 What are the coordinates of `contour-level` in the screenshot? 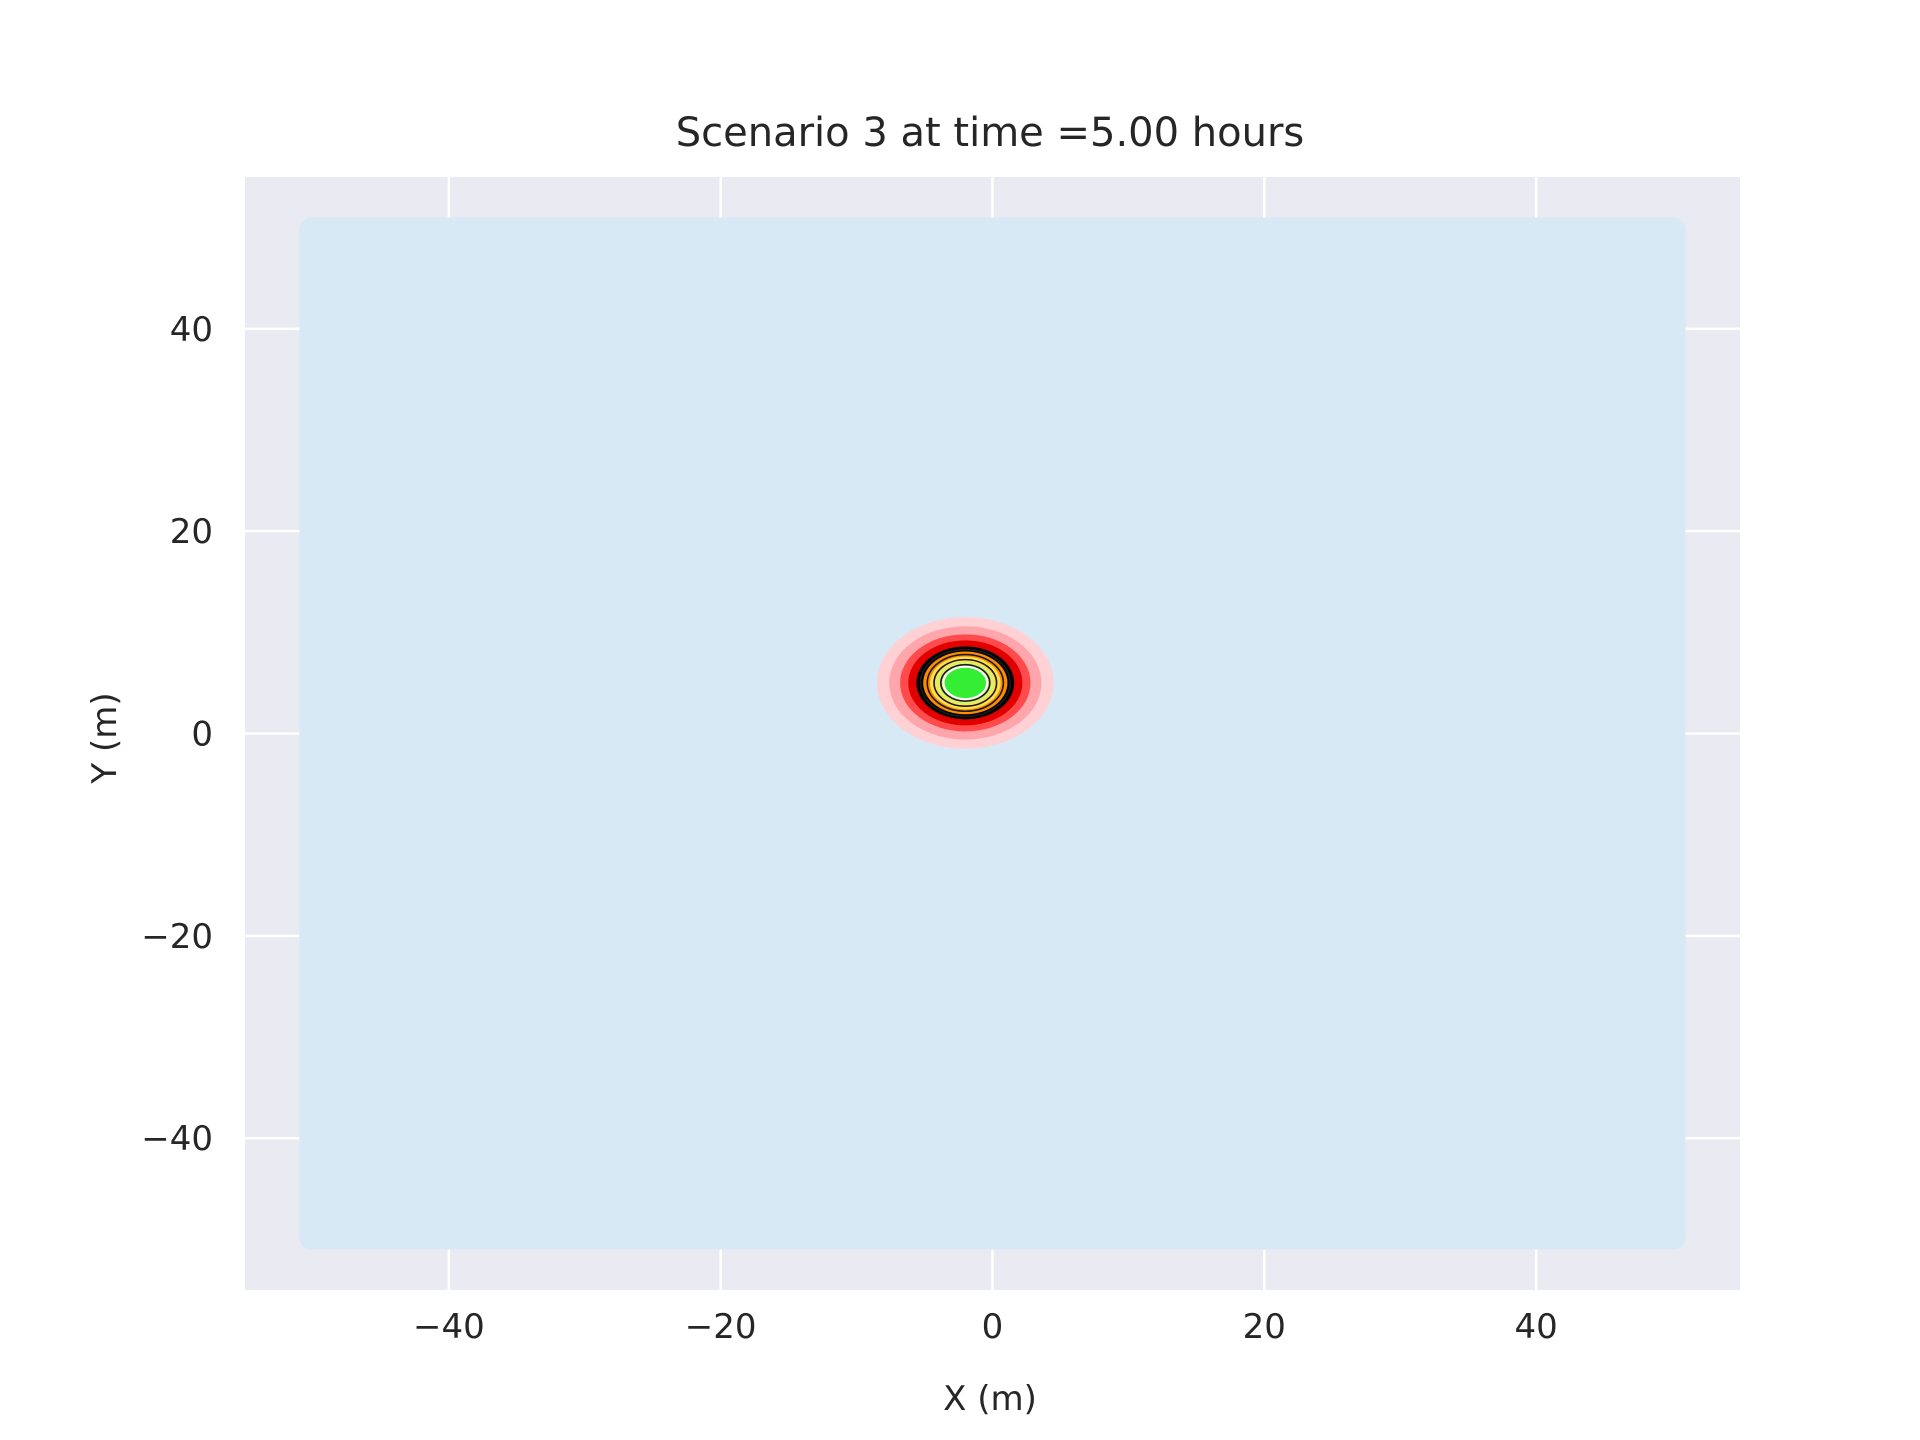 It's located at (965, 683).